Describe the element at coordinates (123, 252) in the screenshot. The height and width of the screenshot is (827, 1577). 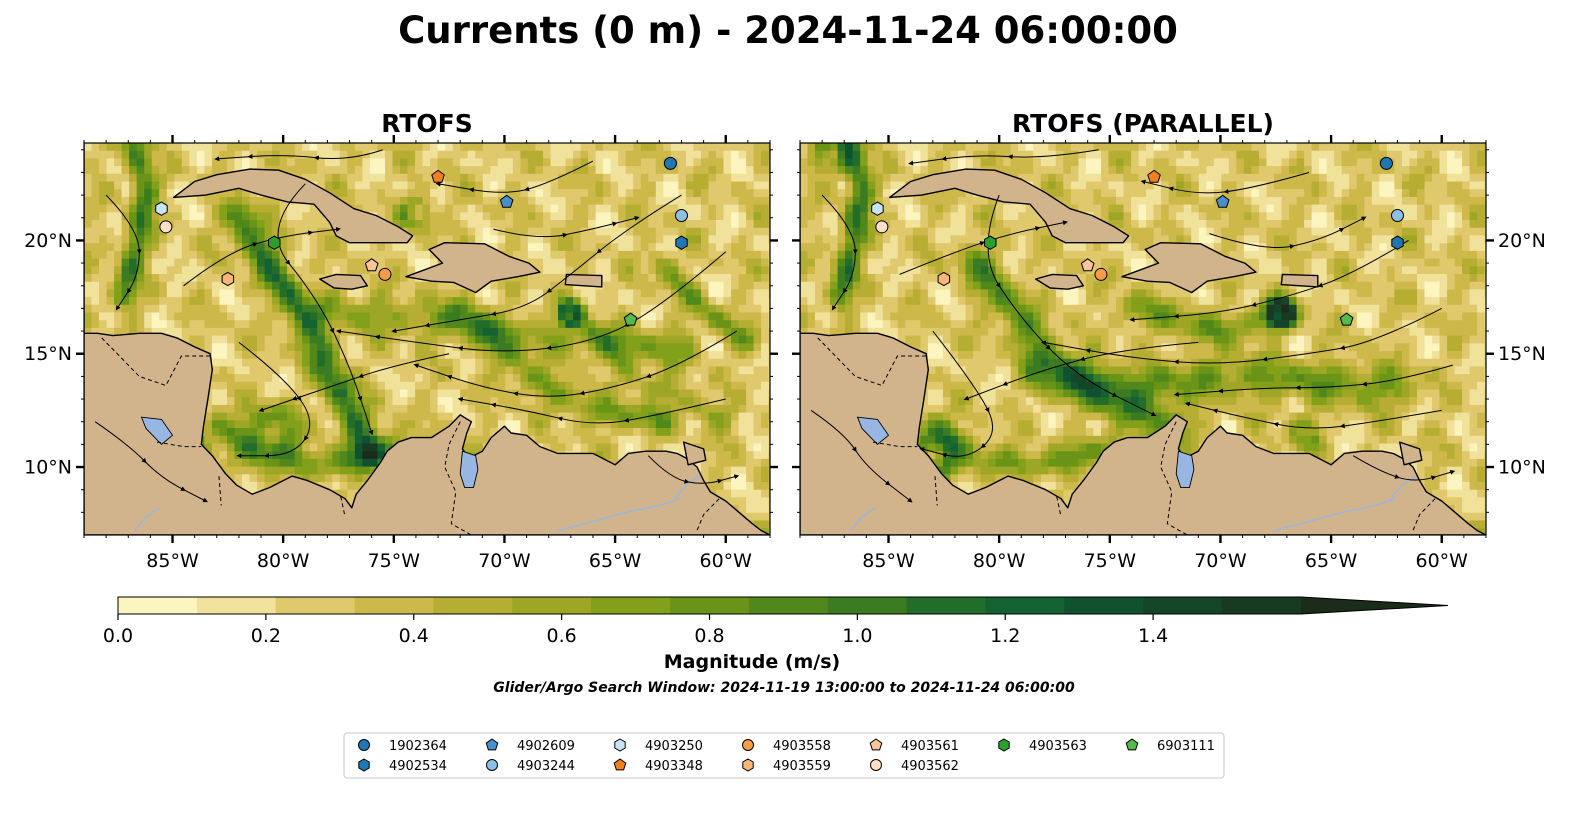
I see `streamline` at that location.